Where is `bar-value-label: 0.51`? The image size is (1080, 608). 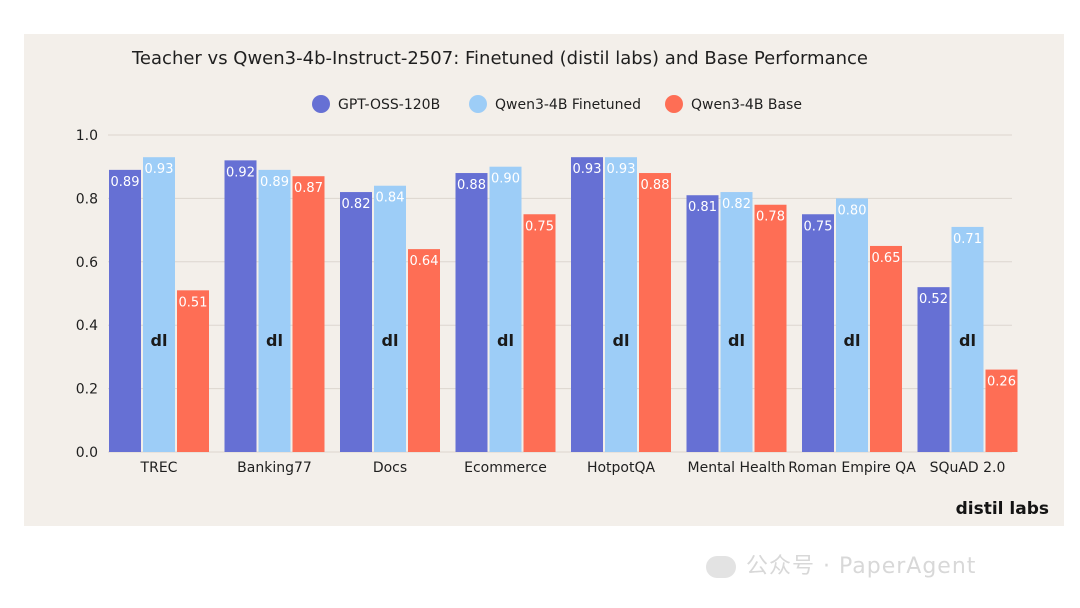 bar-value-label: 0.51 is located at coordinates (193, 302).